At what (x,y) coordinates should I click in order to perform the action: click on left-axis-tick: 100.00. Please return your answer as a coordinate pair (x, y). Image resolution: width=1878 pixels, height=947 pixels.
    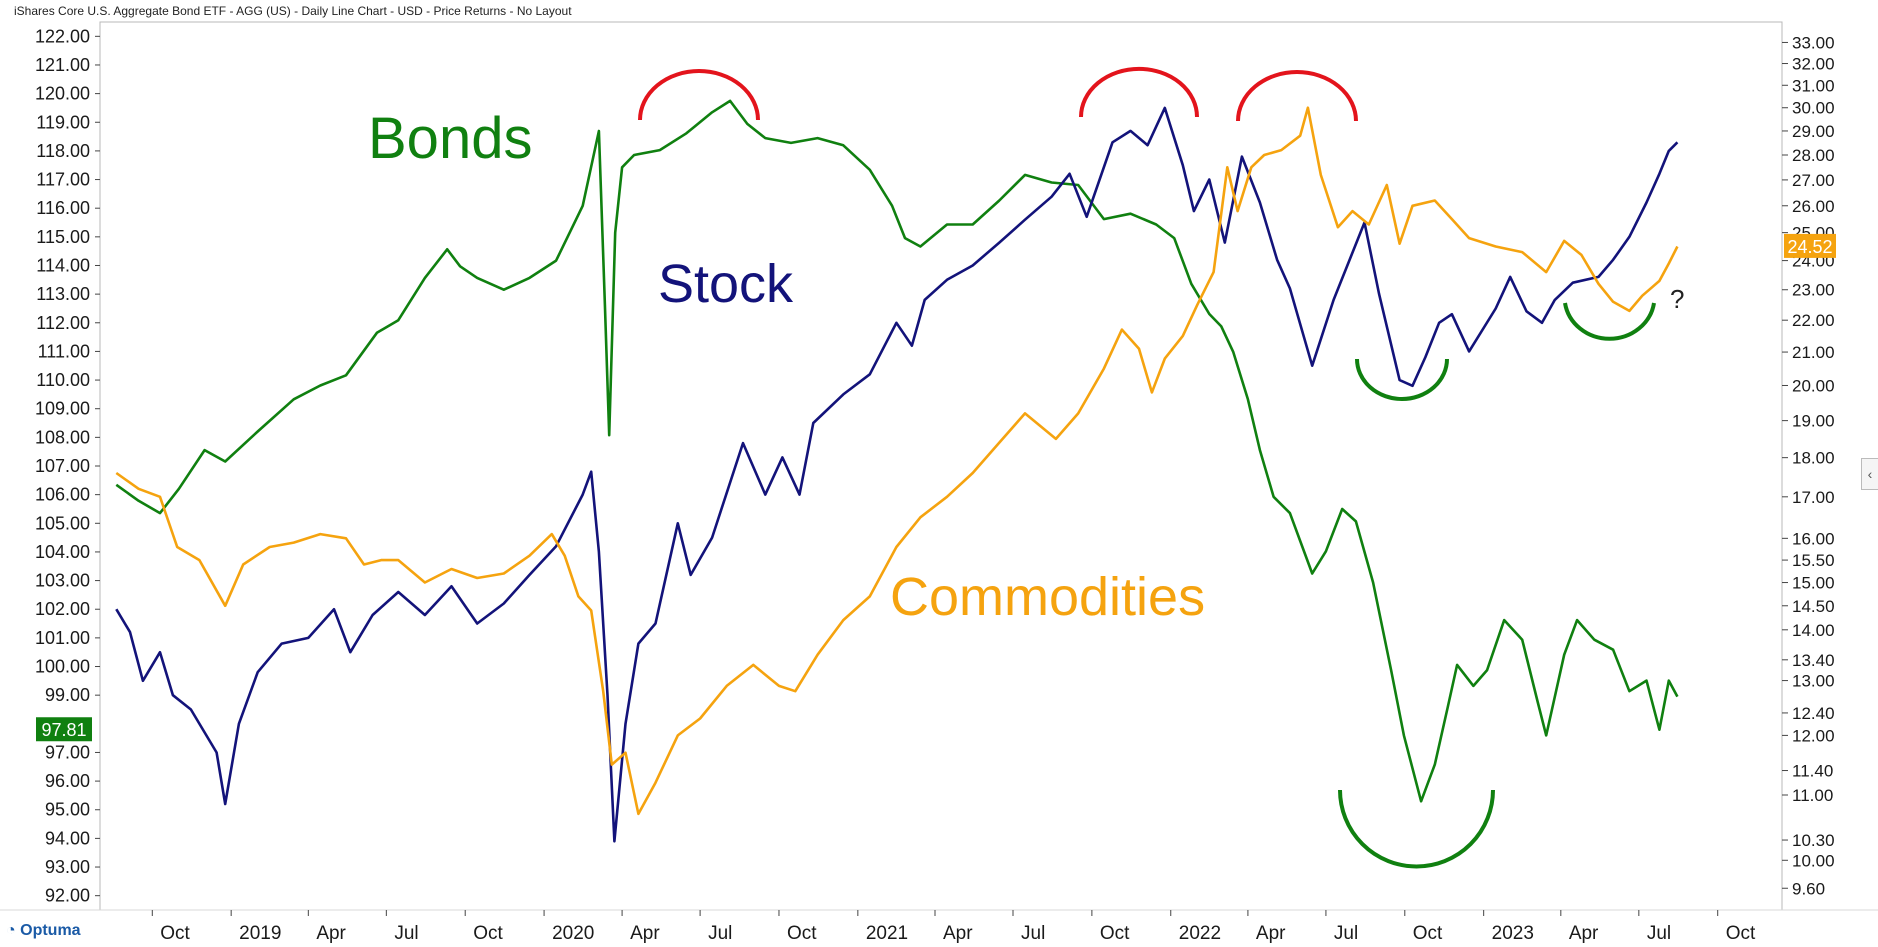
    Looking at the image, I should click on (62, 667).